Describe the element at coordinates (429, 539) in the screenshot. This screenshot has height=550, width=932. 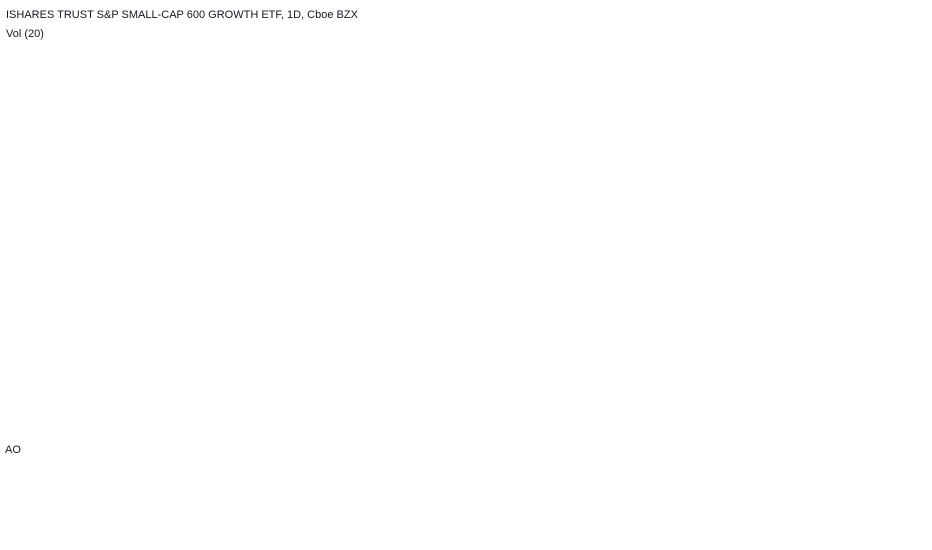
I see `time-tick-label: Nov` at that location.